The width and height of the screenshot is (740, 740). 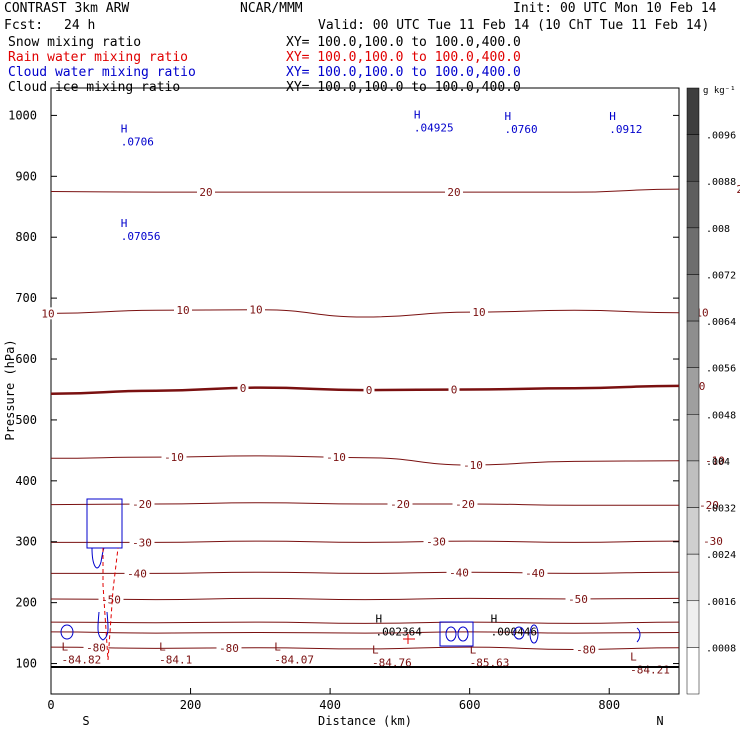 I want to click on x-axis: 0 200 400 600 800, so click(x=333, y=700).